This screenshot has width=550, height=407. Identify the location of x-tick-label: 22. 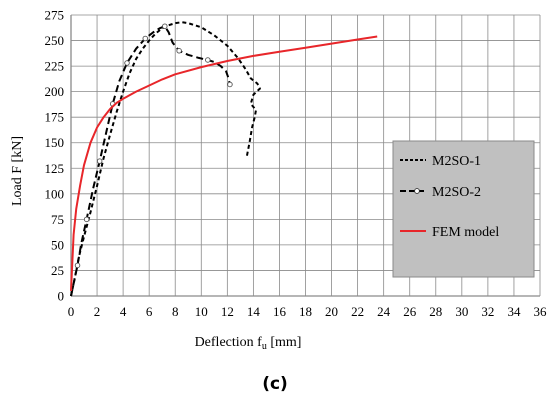
(357, 311).